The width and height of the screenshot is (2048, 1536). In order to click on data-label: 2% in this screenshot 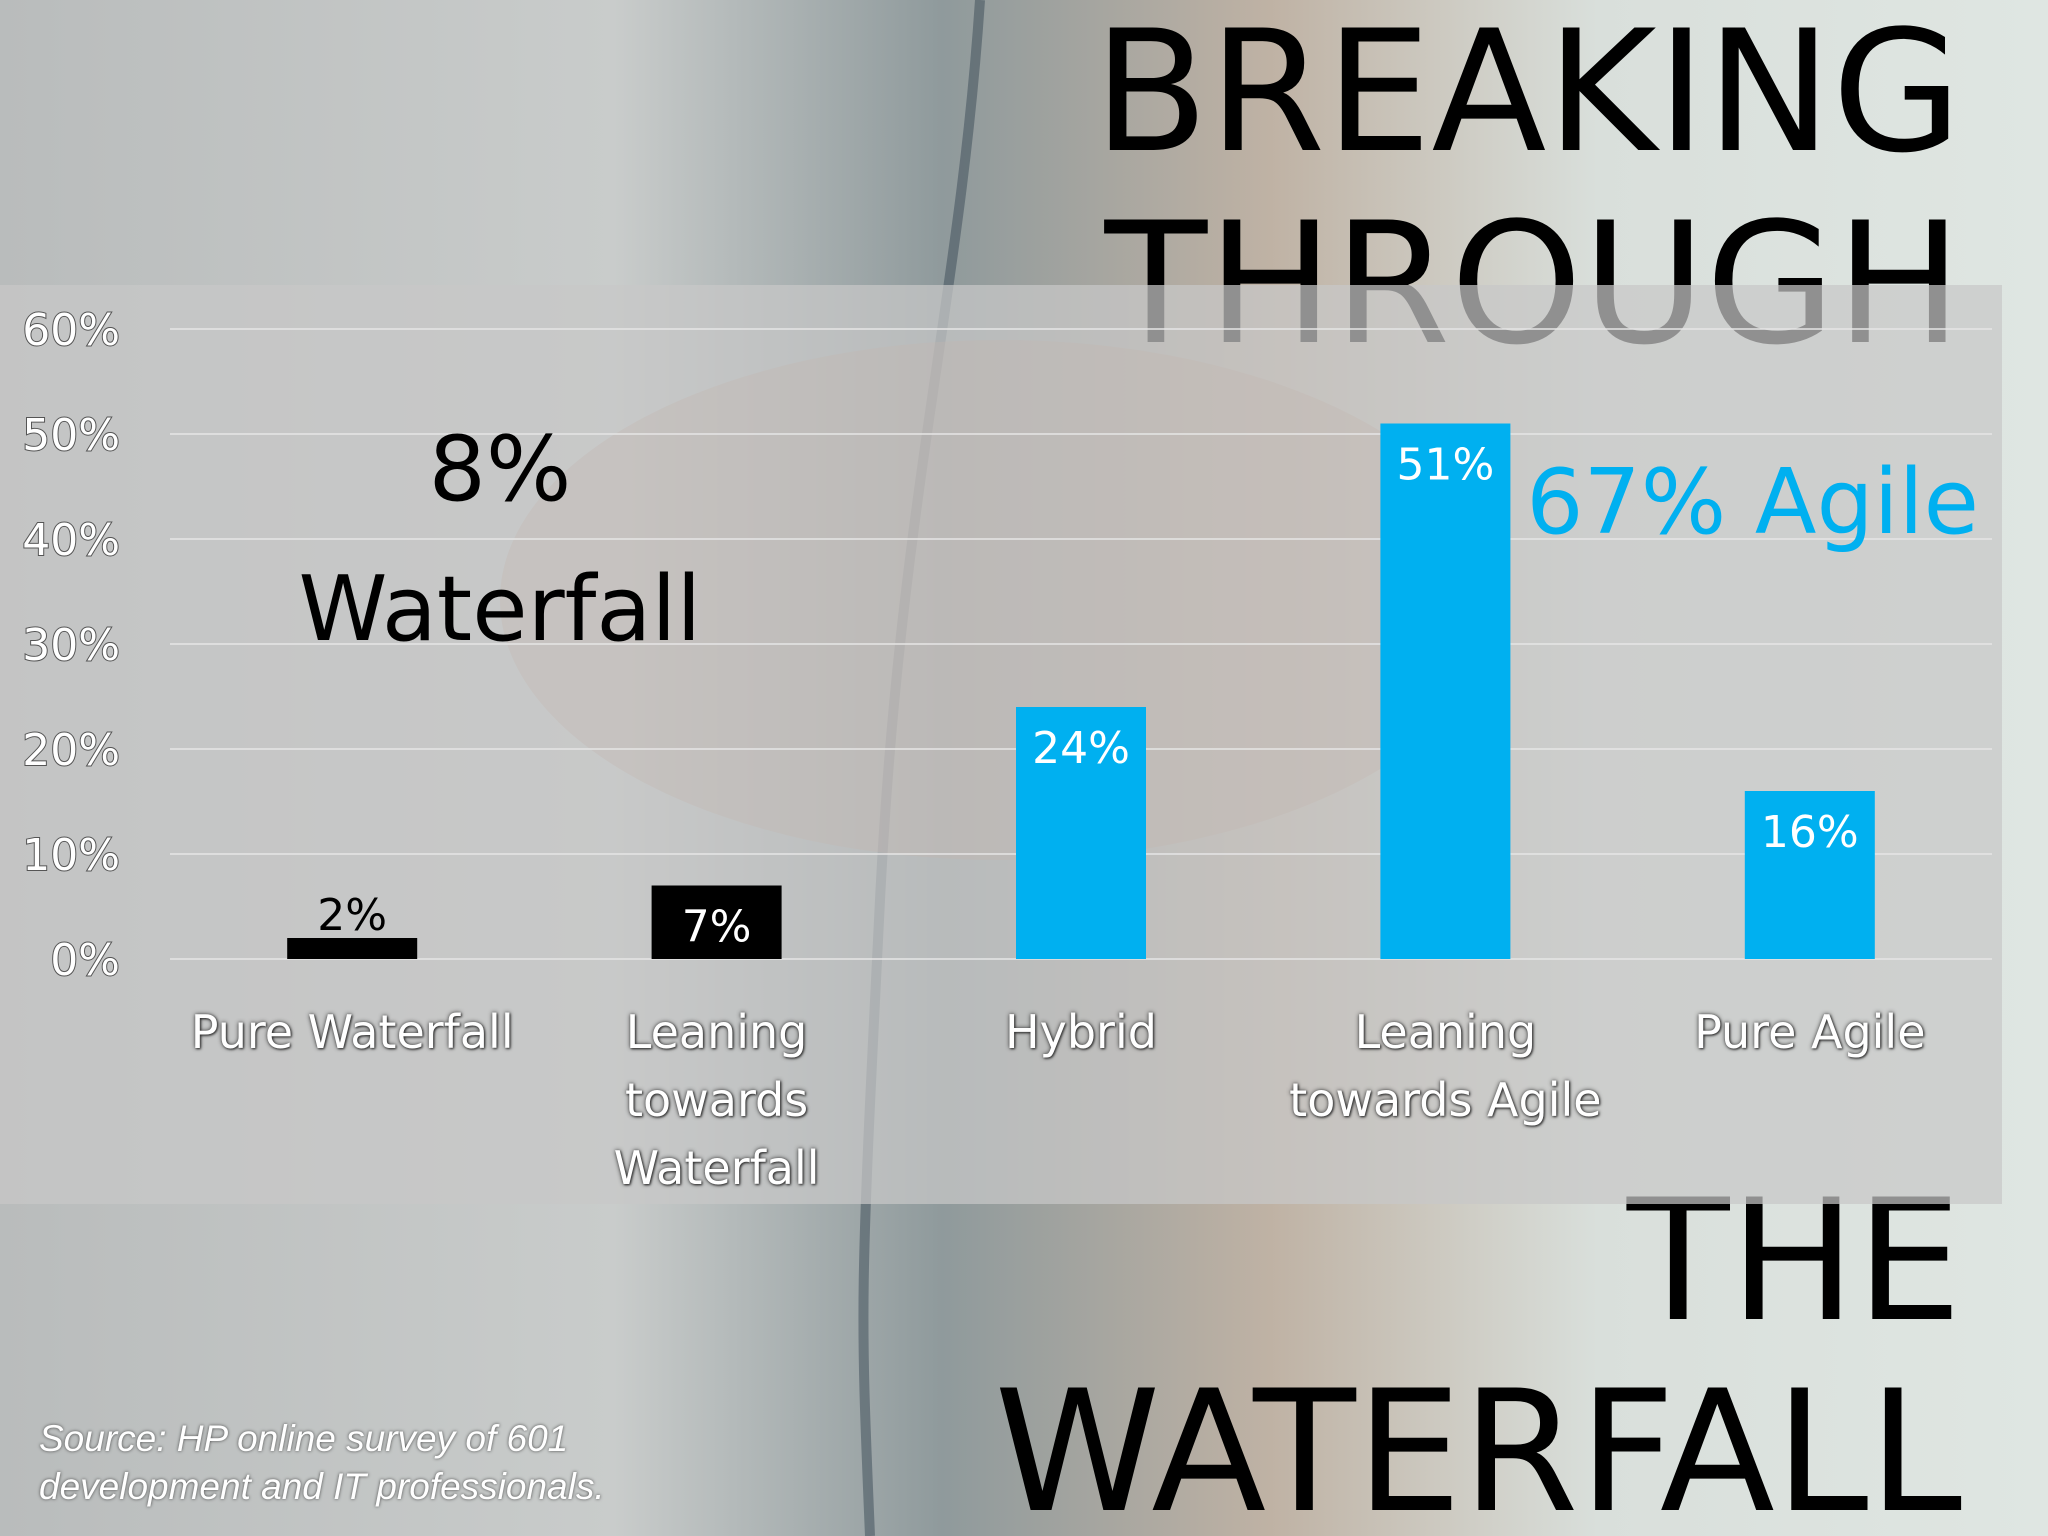, I will do `click(352, 915)`.